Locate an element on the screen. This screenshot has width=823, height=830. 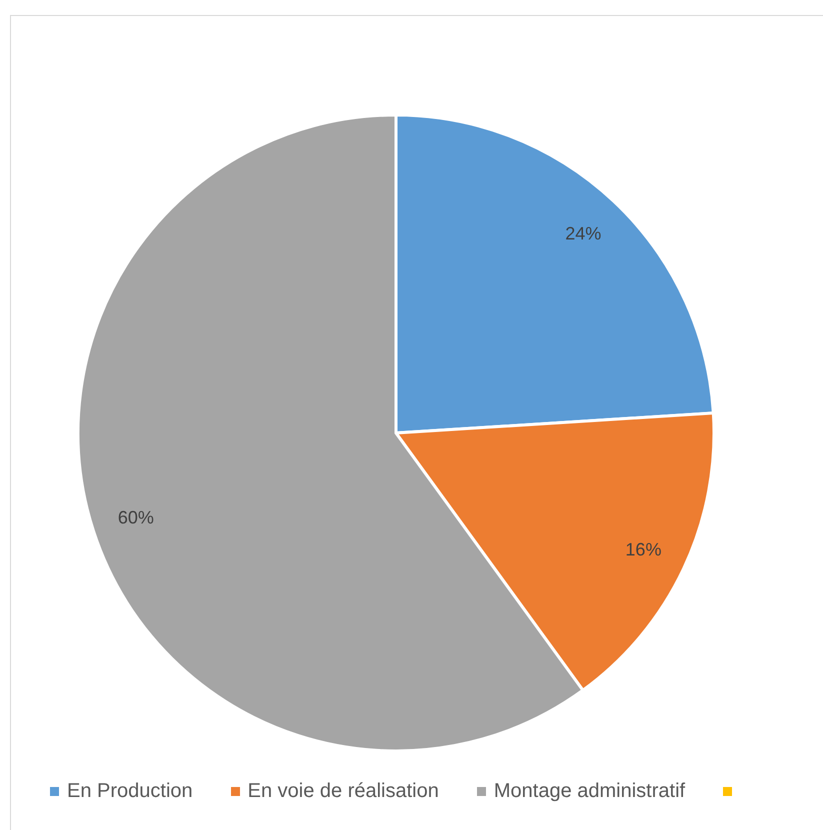
legend-label: En Production is located at coordinates (130, 791).